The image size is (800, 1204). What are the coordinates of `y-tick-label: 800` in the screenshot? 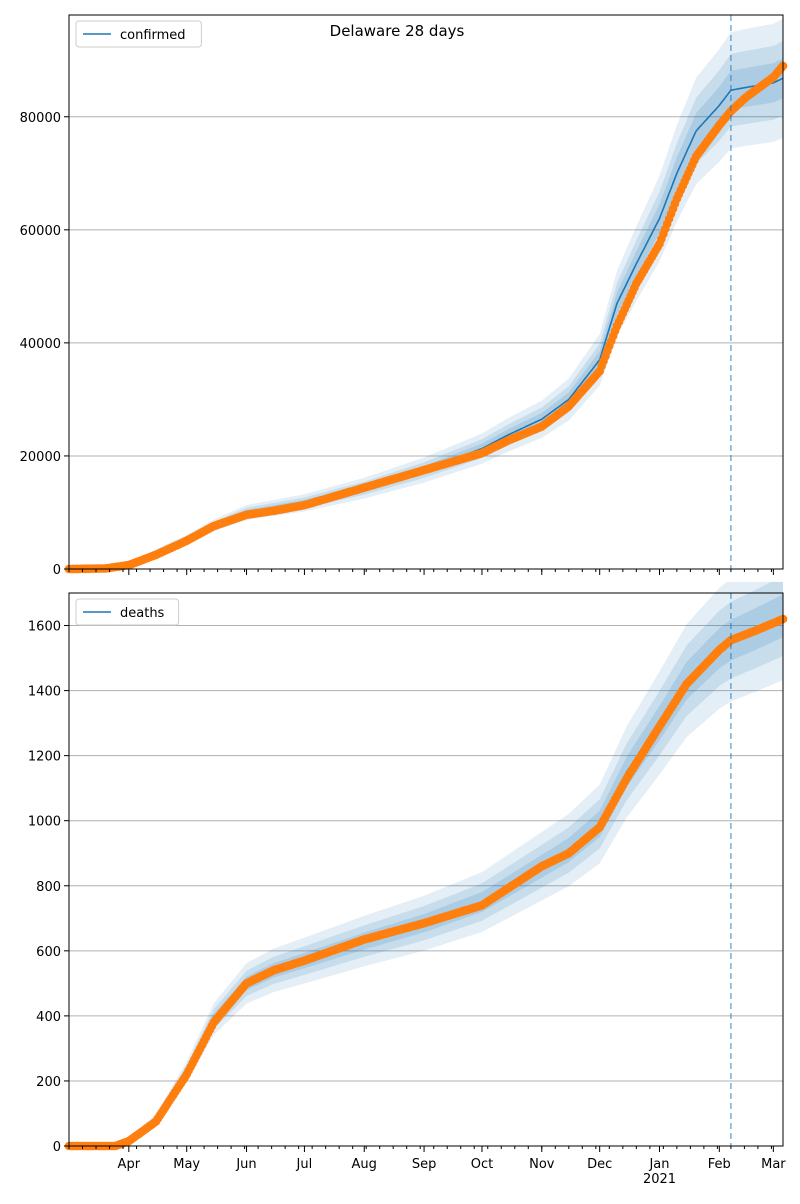 It's located at (48, 887).